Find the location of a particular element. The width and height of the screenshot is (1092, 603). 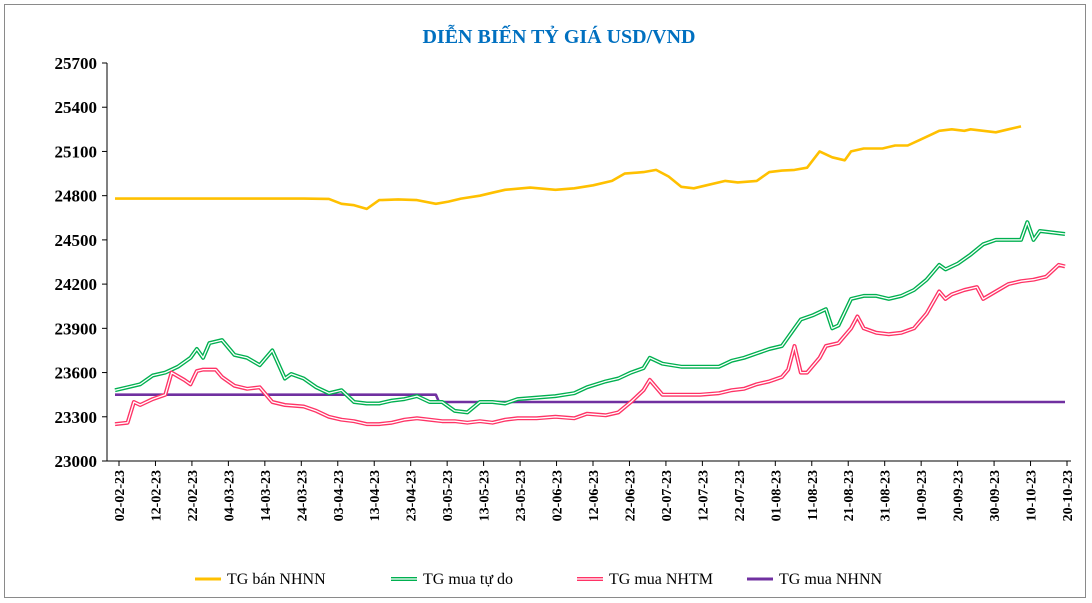

x-tick-label: 30-09-23 is located at coordinates (995, 495).